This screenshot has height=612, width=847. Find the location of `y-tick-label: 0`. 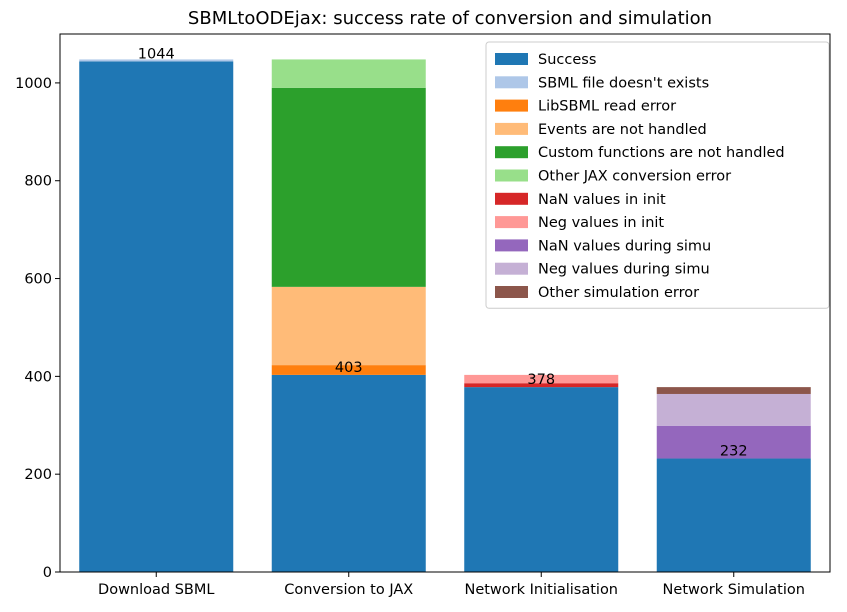

y-tick-label: 0 is located at coordinates (47, 573).